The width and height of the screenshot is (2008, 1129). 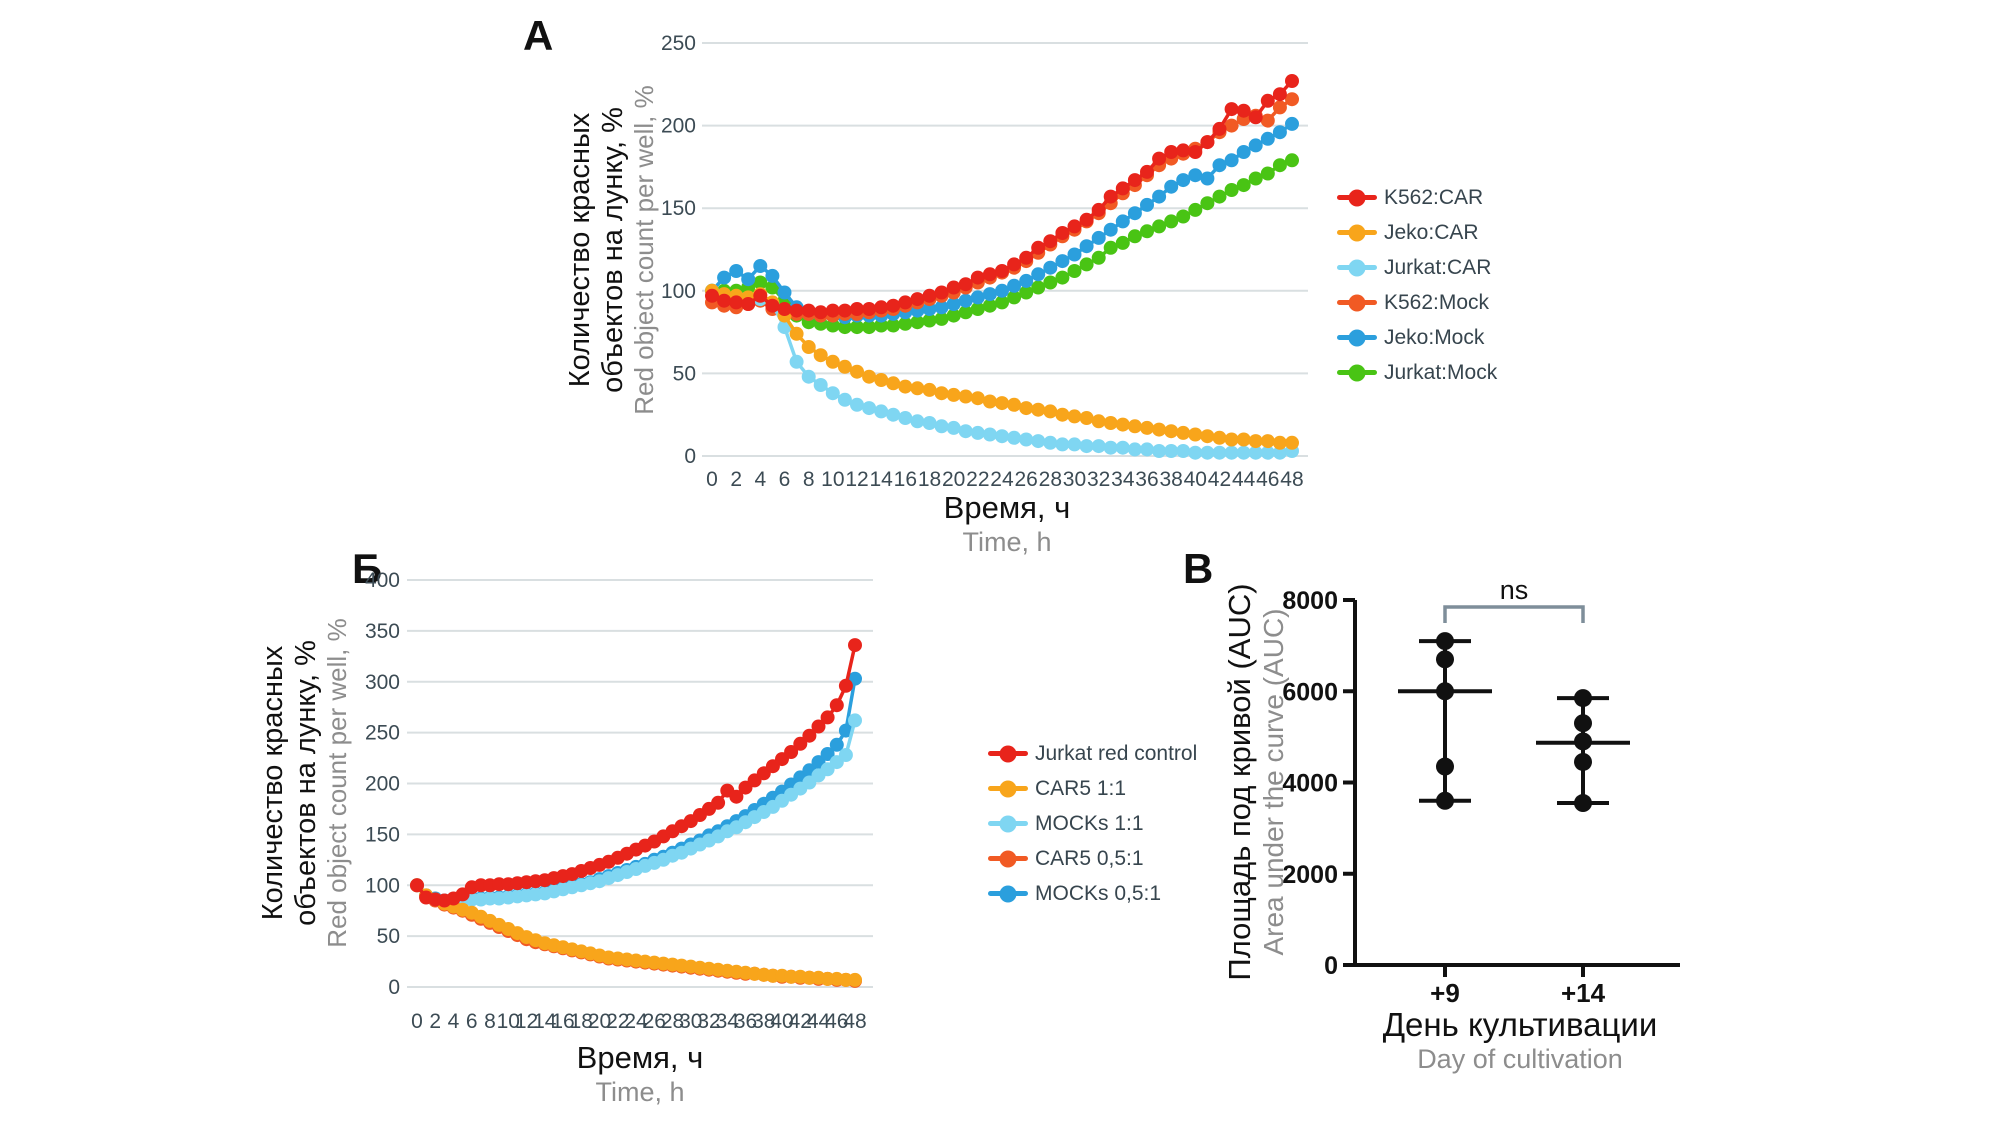 I want to click on legend-item: CAR5 1:1, so click(x=1092, y=788).